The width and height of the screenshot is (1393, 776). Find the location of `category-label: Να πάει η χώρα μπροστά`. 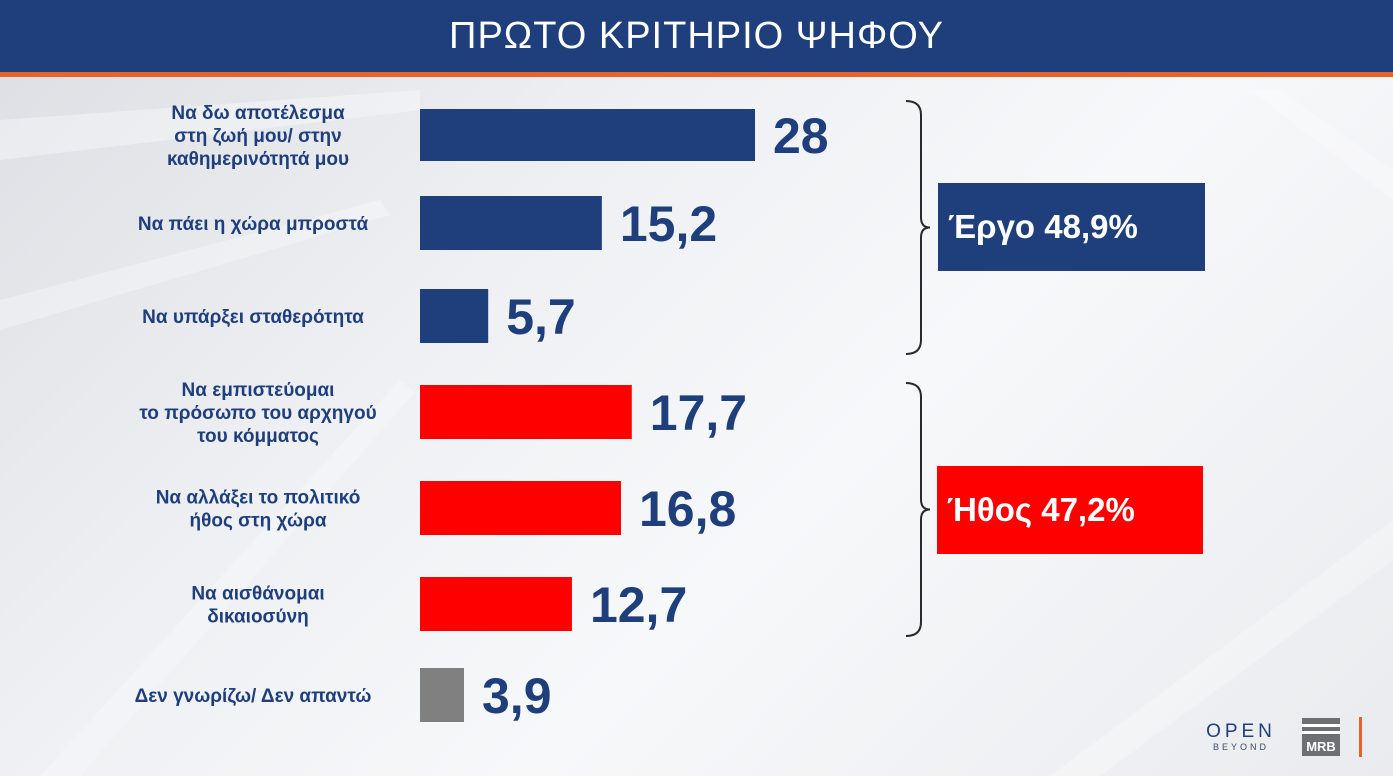

category-label: Να πάει η χώρα μπροστά is located at coordinates (253, 224).